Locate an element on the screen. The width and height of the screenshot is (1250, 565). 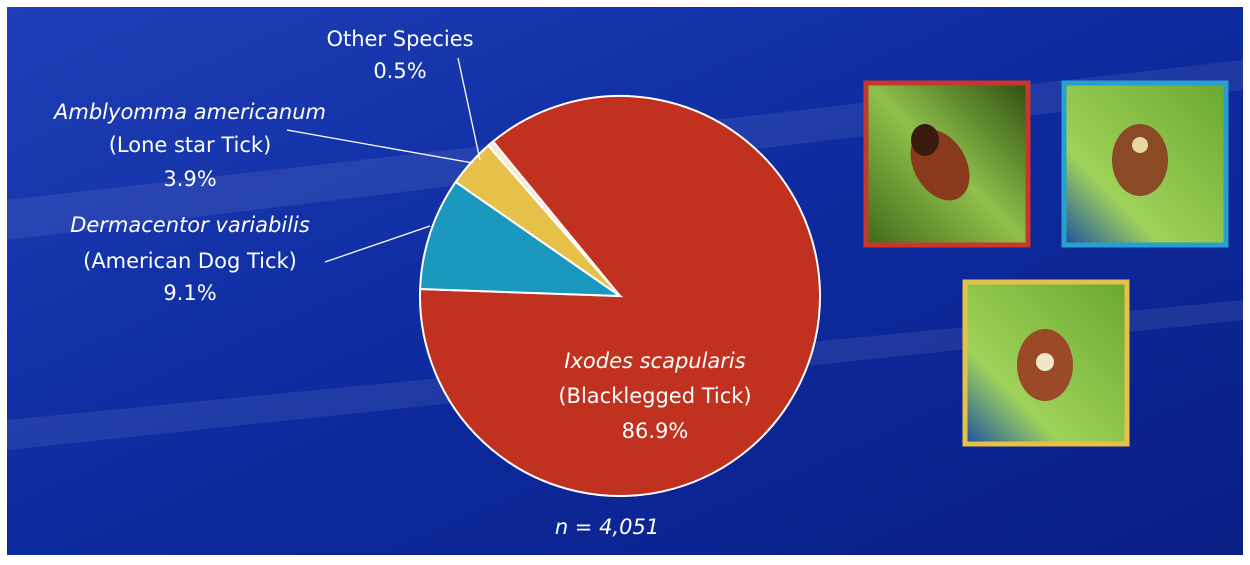
slice-common-name: (Lone star Tick) is located at coordinates (190, 145).